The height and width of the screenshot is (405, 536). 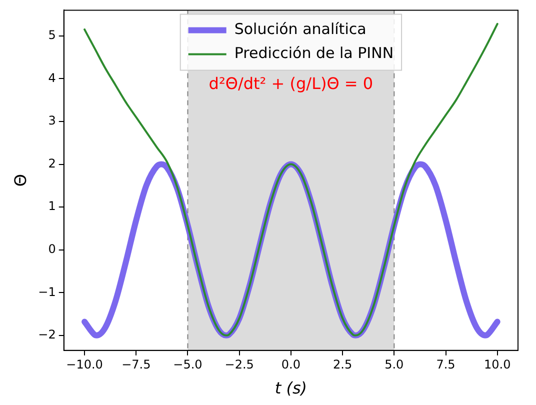 What do you see at coordinates (394, 365) in the screenshot?
I see `x-tick-label: 5.0` at bounding box center [394, 365].